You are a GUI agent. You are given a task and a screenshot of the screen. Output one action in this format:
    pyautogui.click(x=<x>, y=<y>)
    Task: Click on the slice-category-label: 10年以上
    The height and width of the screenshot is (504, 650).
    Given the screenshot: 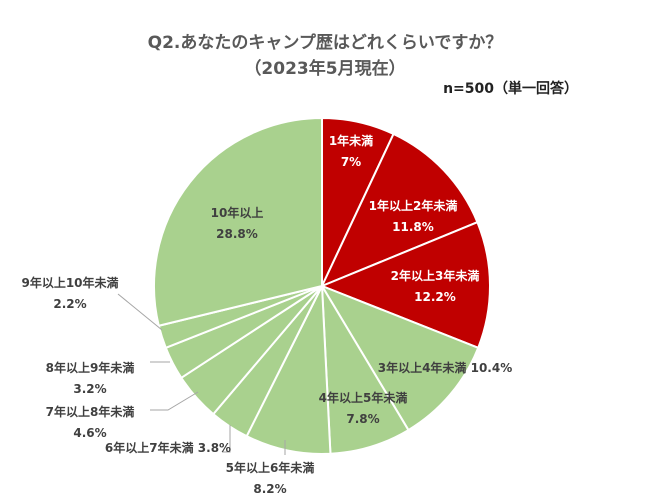 What is the action you would take?
    pyautogui.click(x=237, y=212)
    